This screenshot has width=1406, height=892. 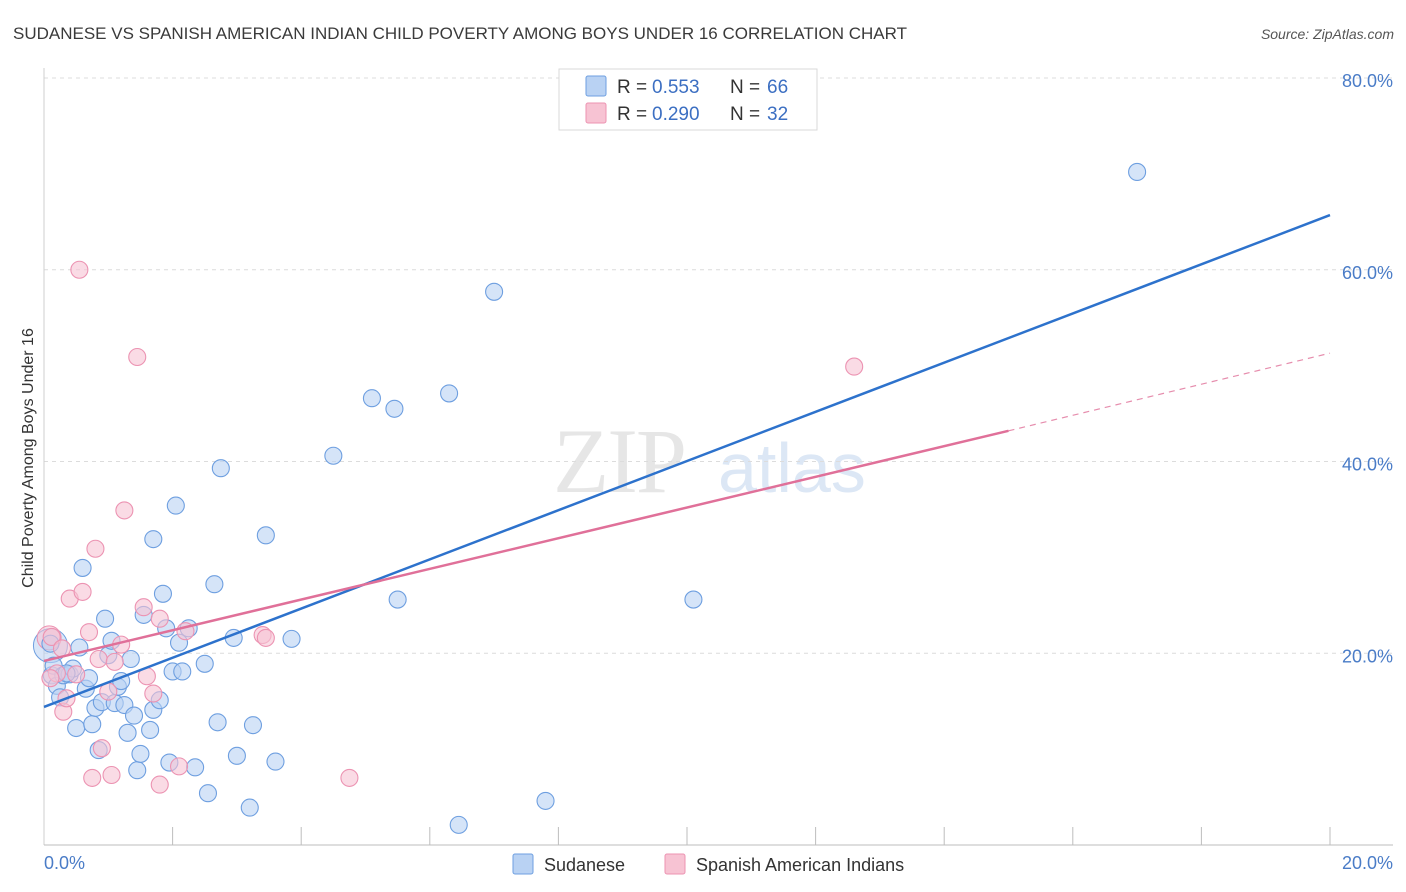 What do you see at coordinates (632, 87) in the screenshot?
I see `legend-r-label-sudanese: R =` at bounding box center [632, 87].